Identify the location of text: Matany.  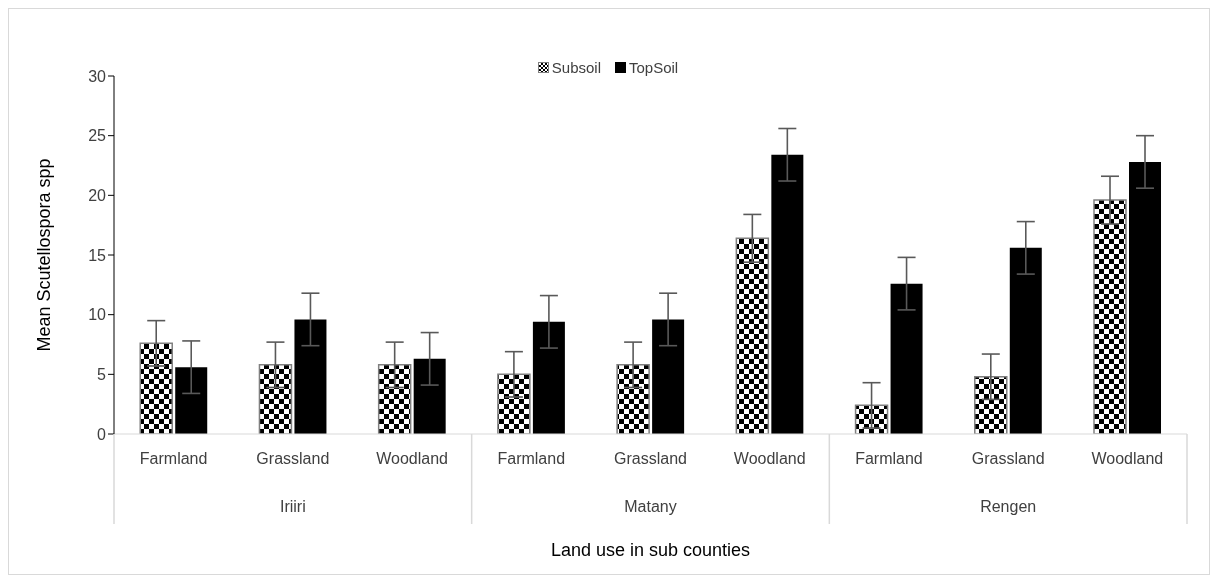
(650, 506).